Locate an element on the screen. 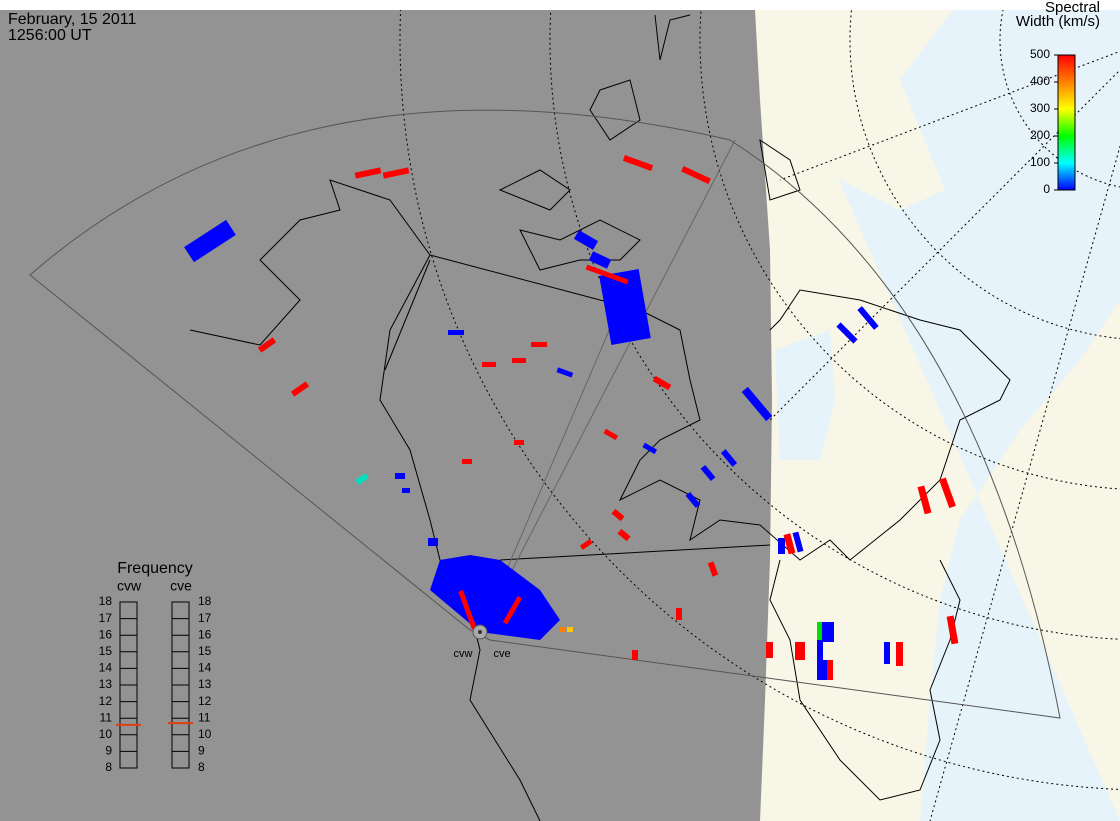  colorbar is located at coordinates (1066, 122).